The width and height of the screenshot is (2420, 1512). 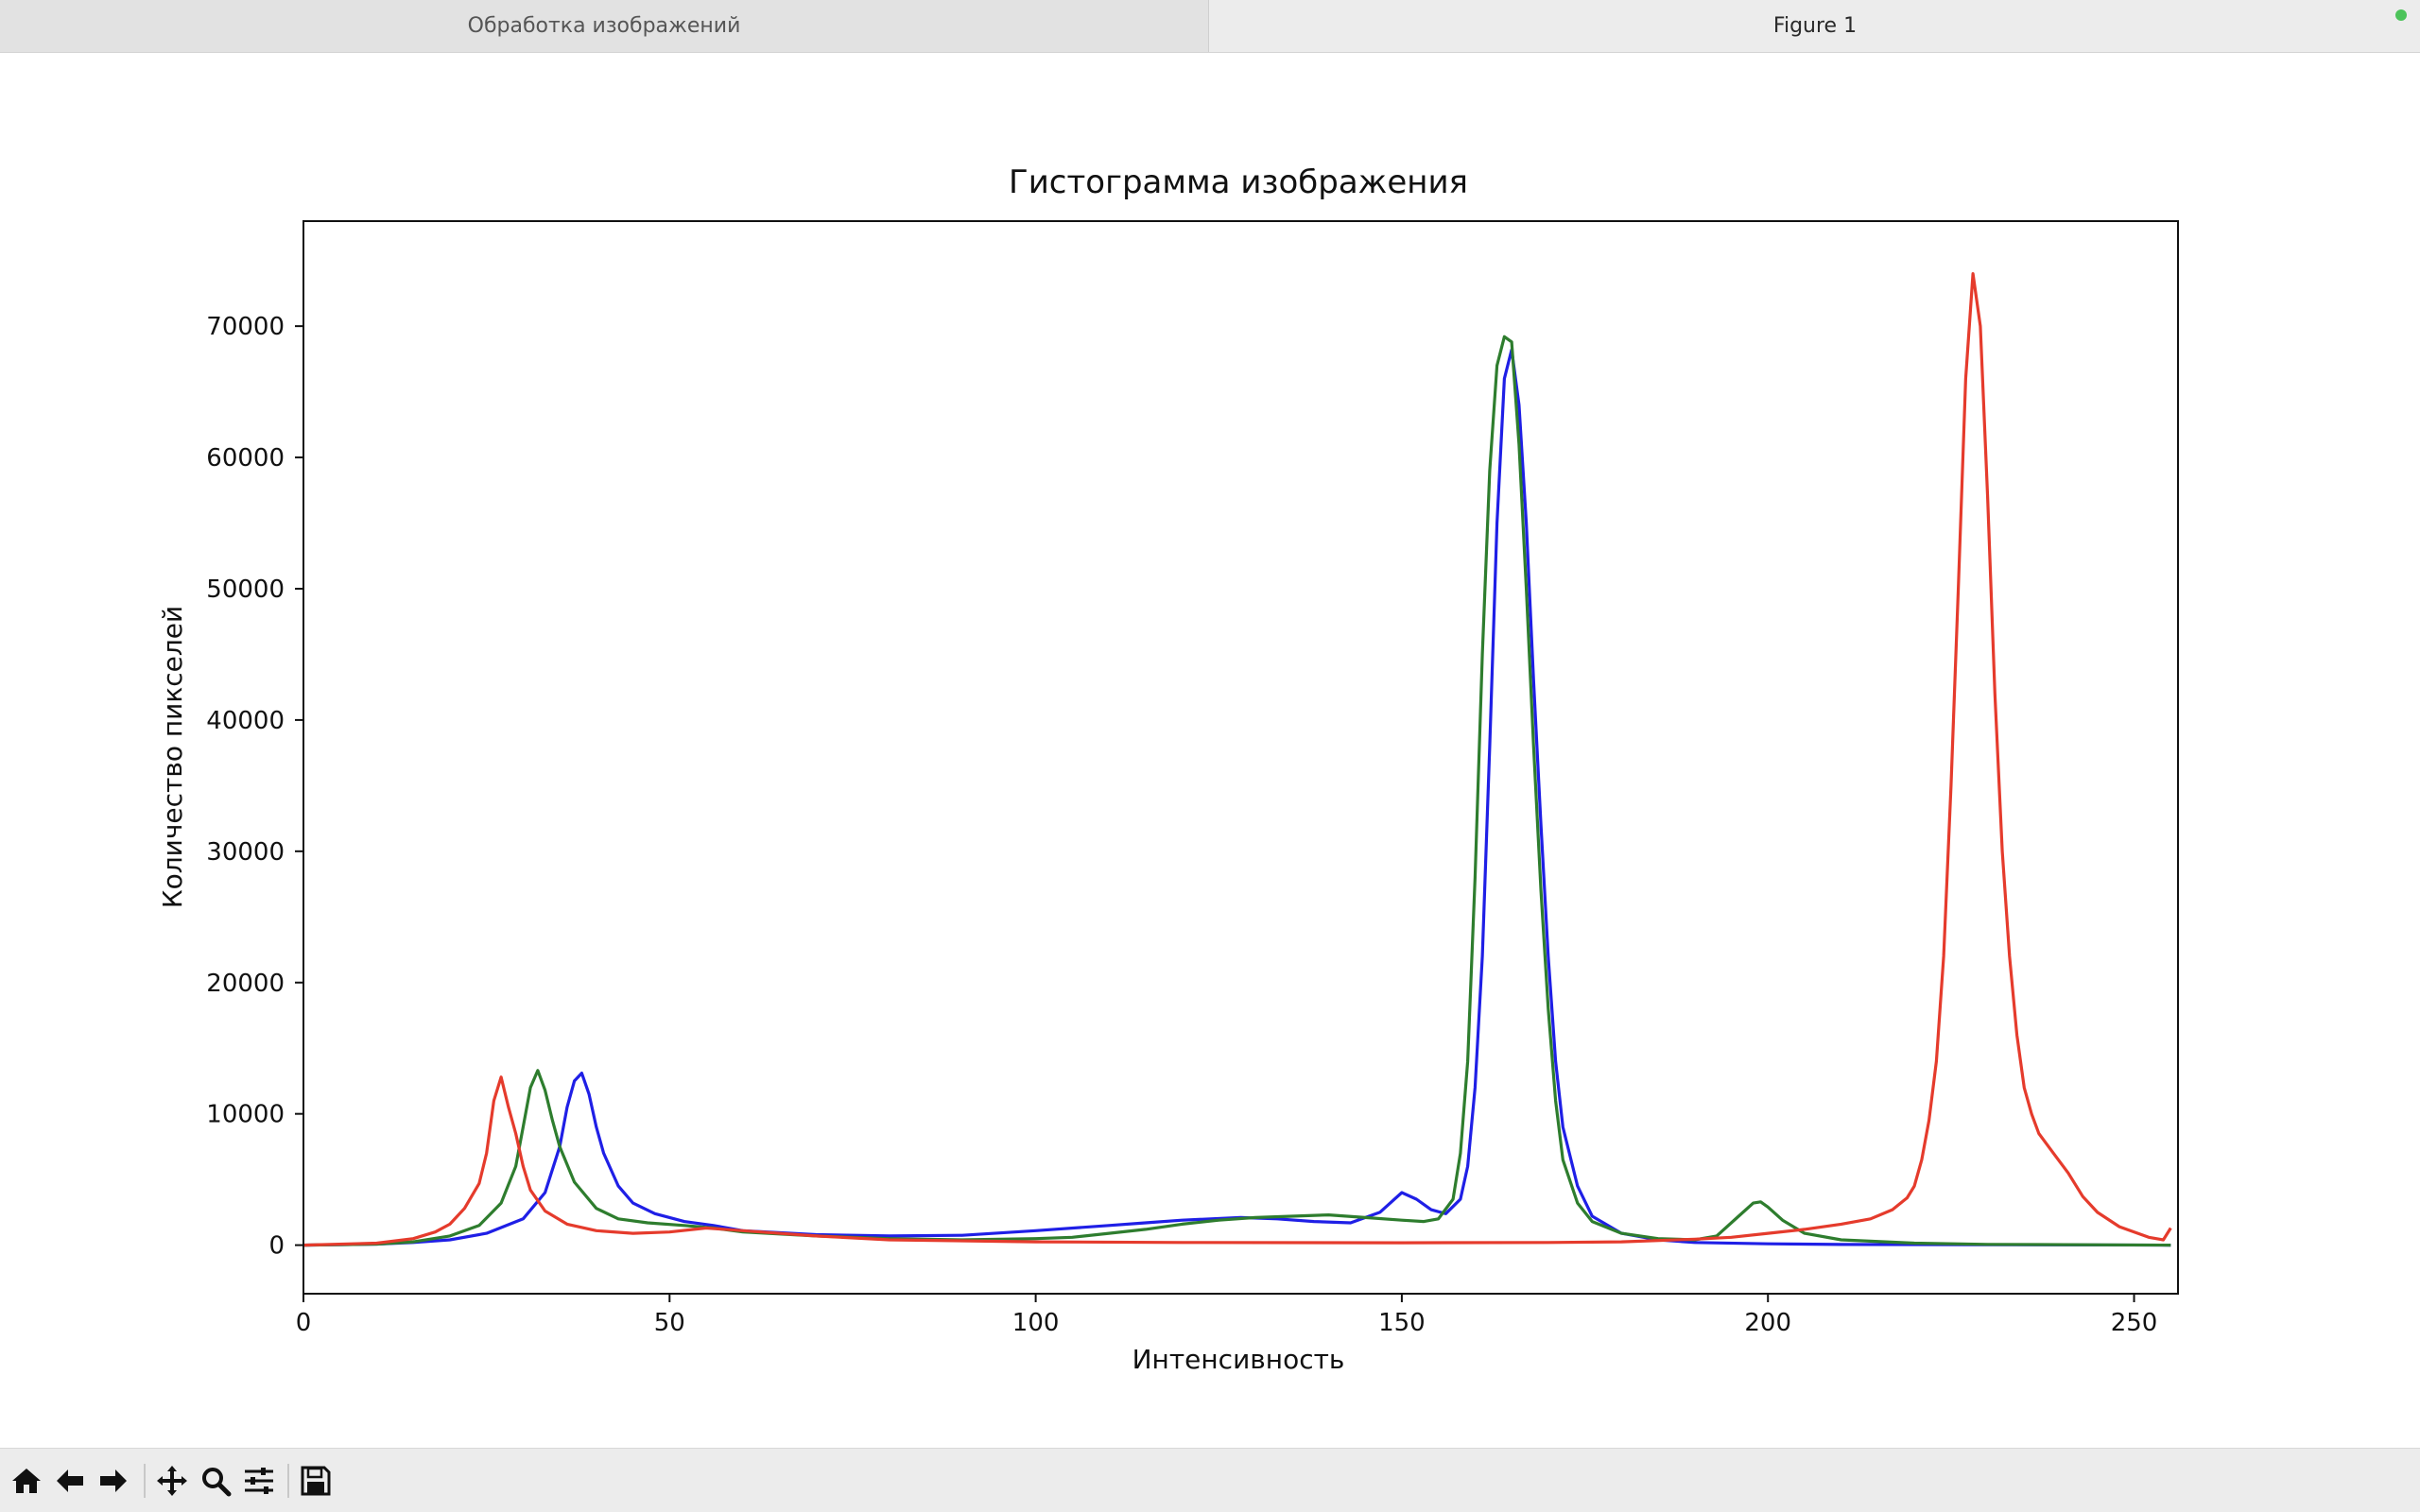 I want to click on back-button, so click(x=70, y=1481).